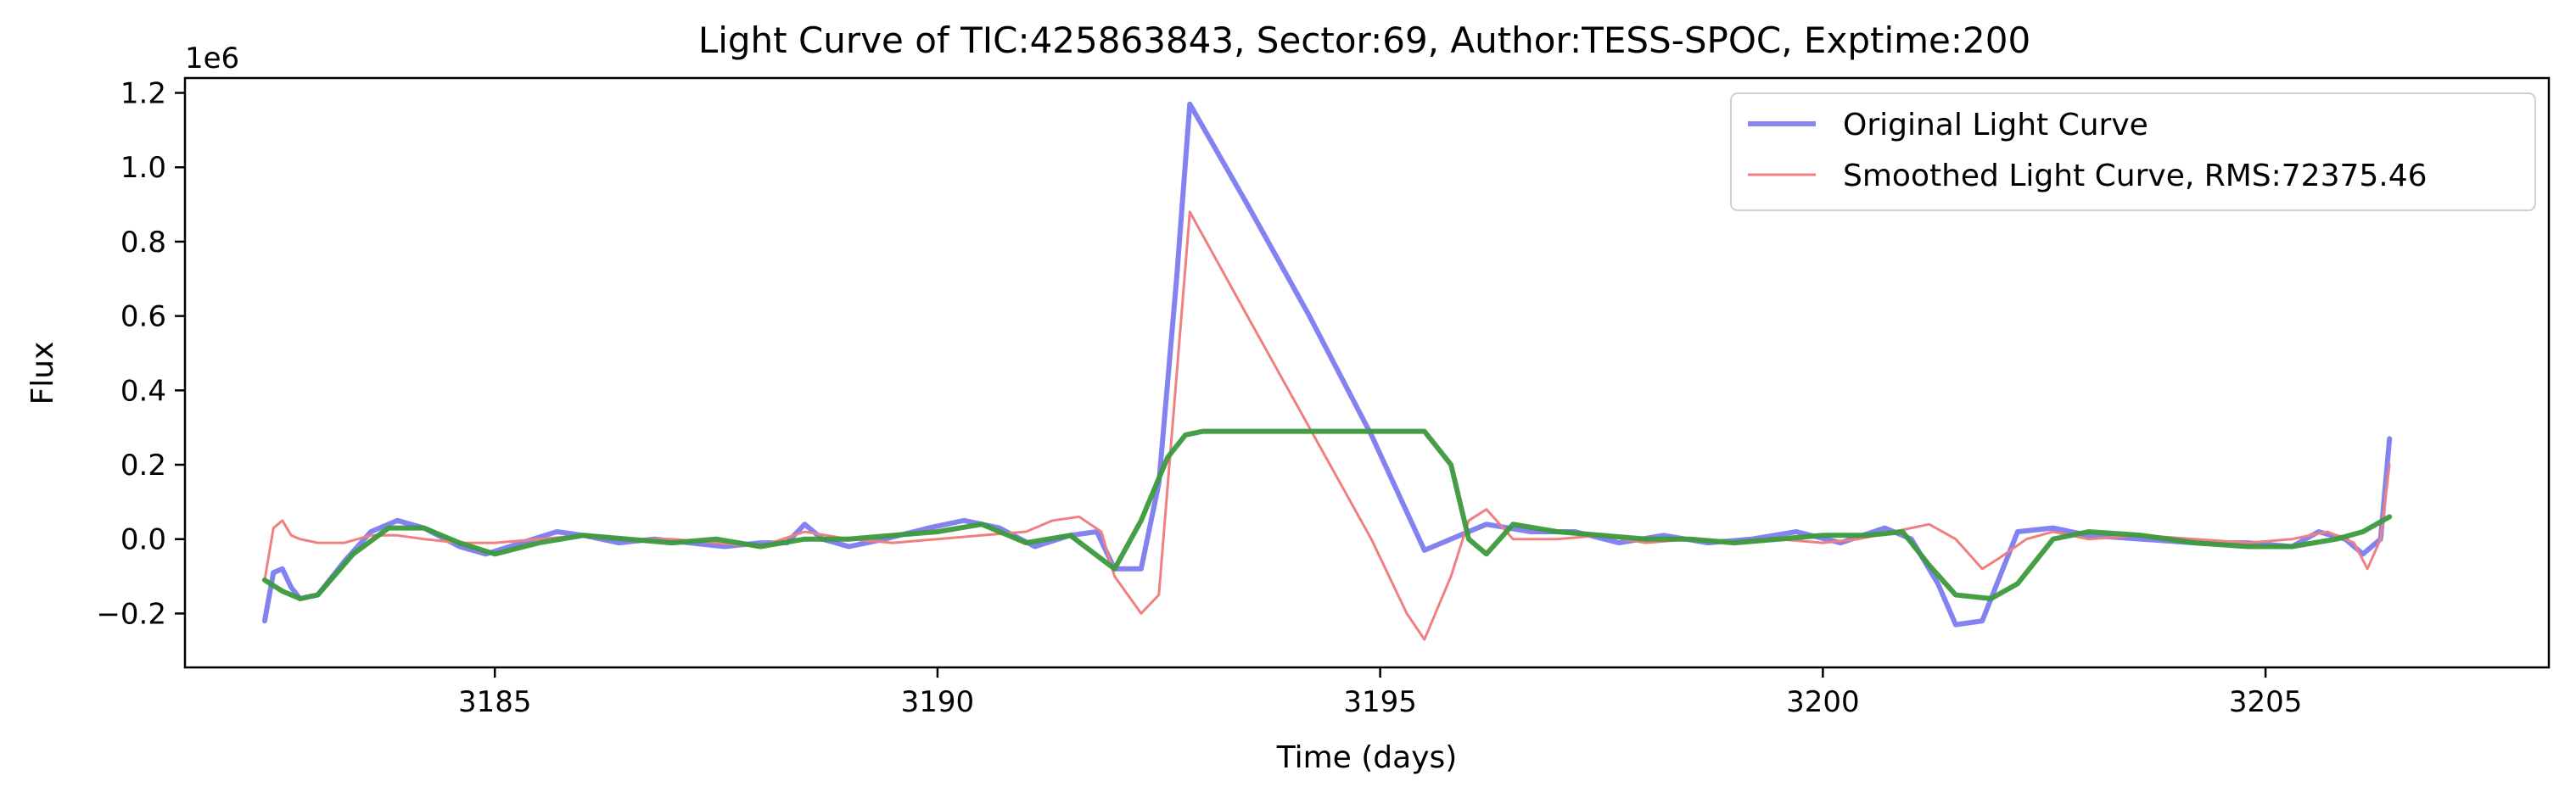 The width and height of the screenshot is (2576, 798). I want to click on x-axis: 3185 3190 3195 3200 3205, so click(1380, 693).